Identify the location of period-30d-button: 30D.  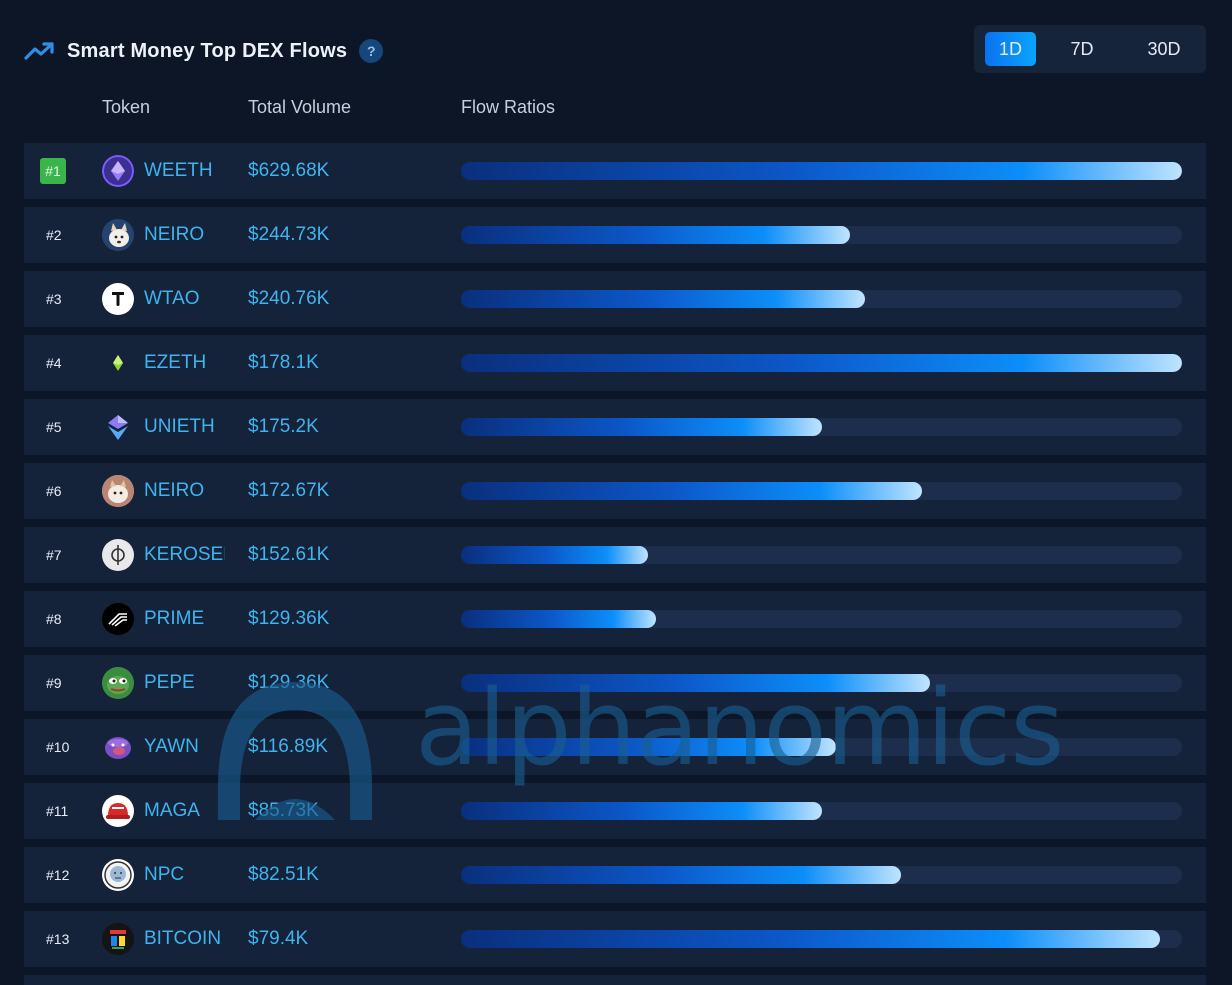
(1164, 48).